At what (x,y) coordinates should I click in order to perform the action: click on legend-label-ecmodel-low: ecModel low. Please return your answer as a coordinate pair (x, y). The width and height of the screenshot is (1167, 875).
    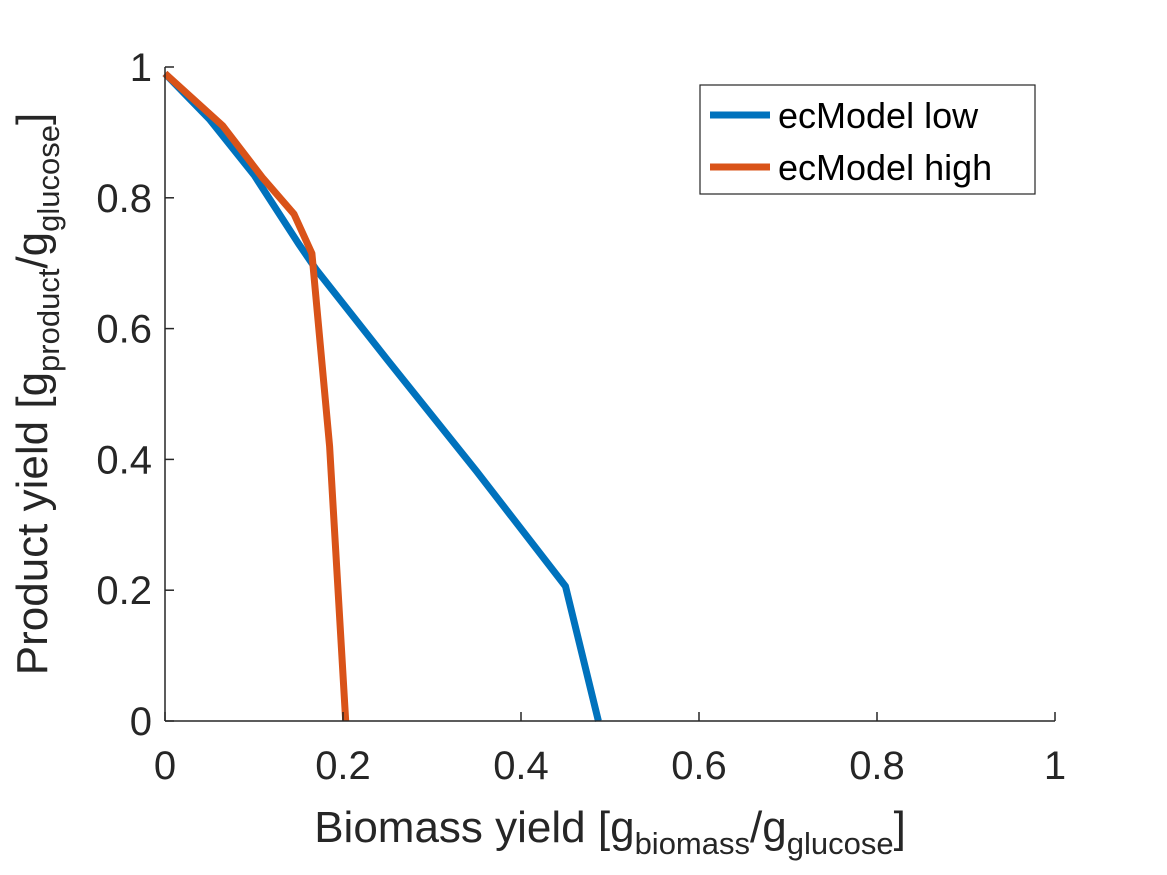
    Looking at the image, I should click on (878, 115).